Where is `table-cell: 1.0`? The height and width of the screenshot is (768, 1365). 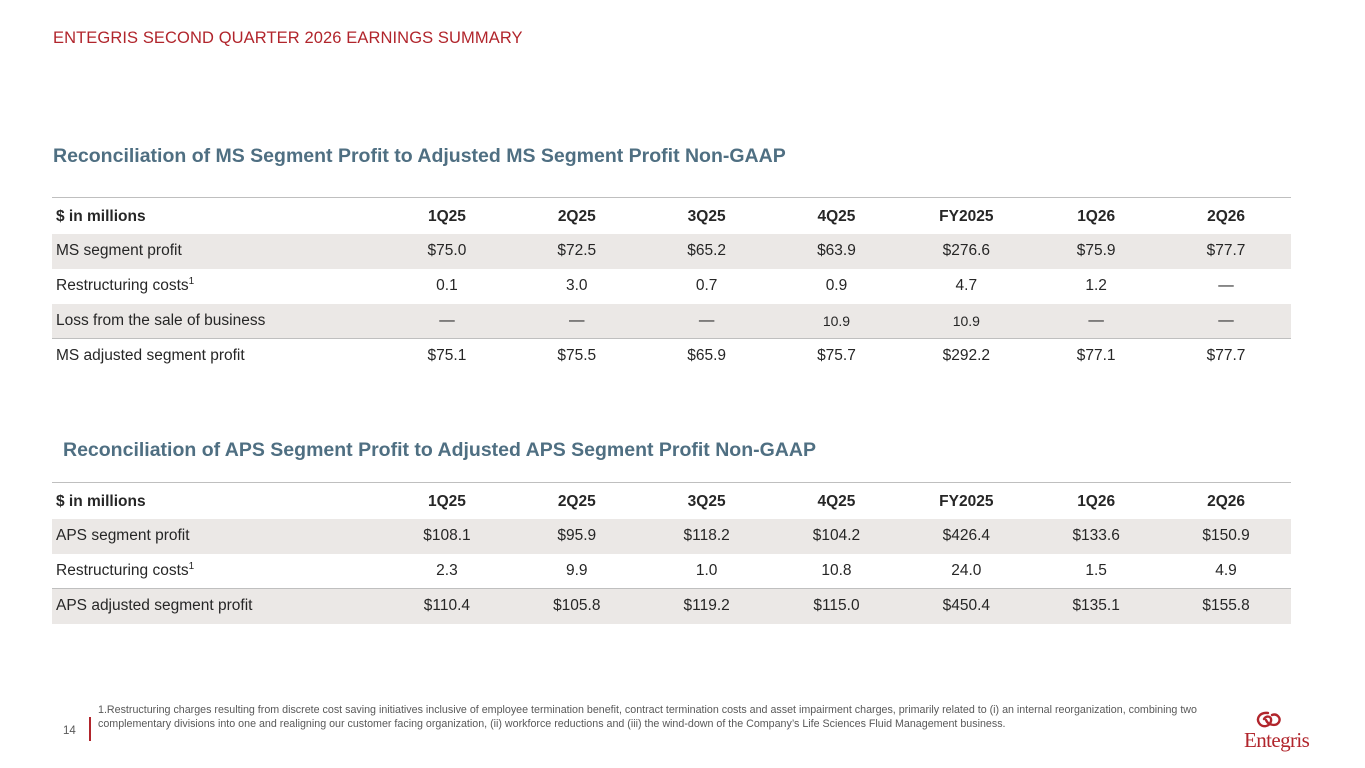 table-cell: 1.0 is located at coordinates (706, 570).